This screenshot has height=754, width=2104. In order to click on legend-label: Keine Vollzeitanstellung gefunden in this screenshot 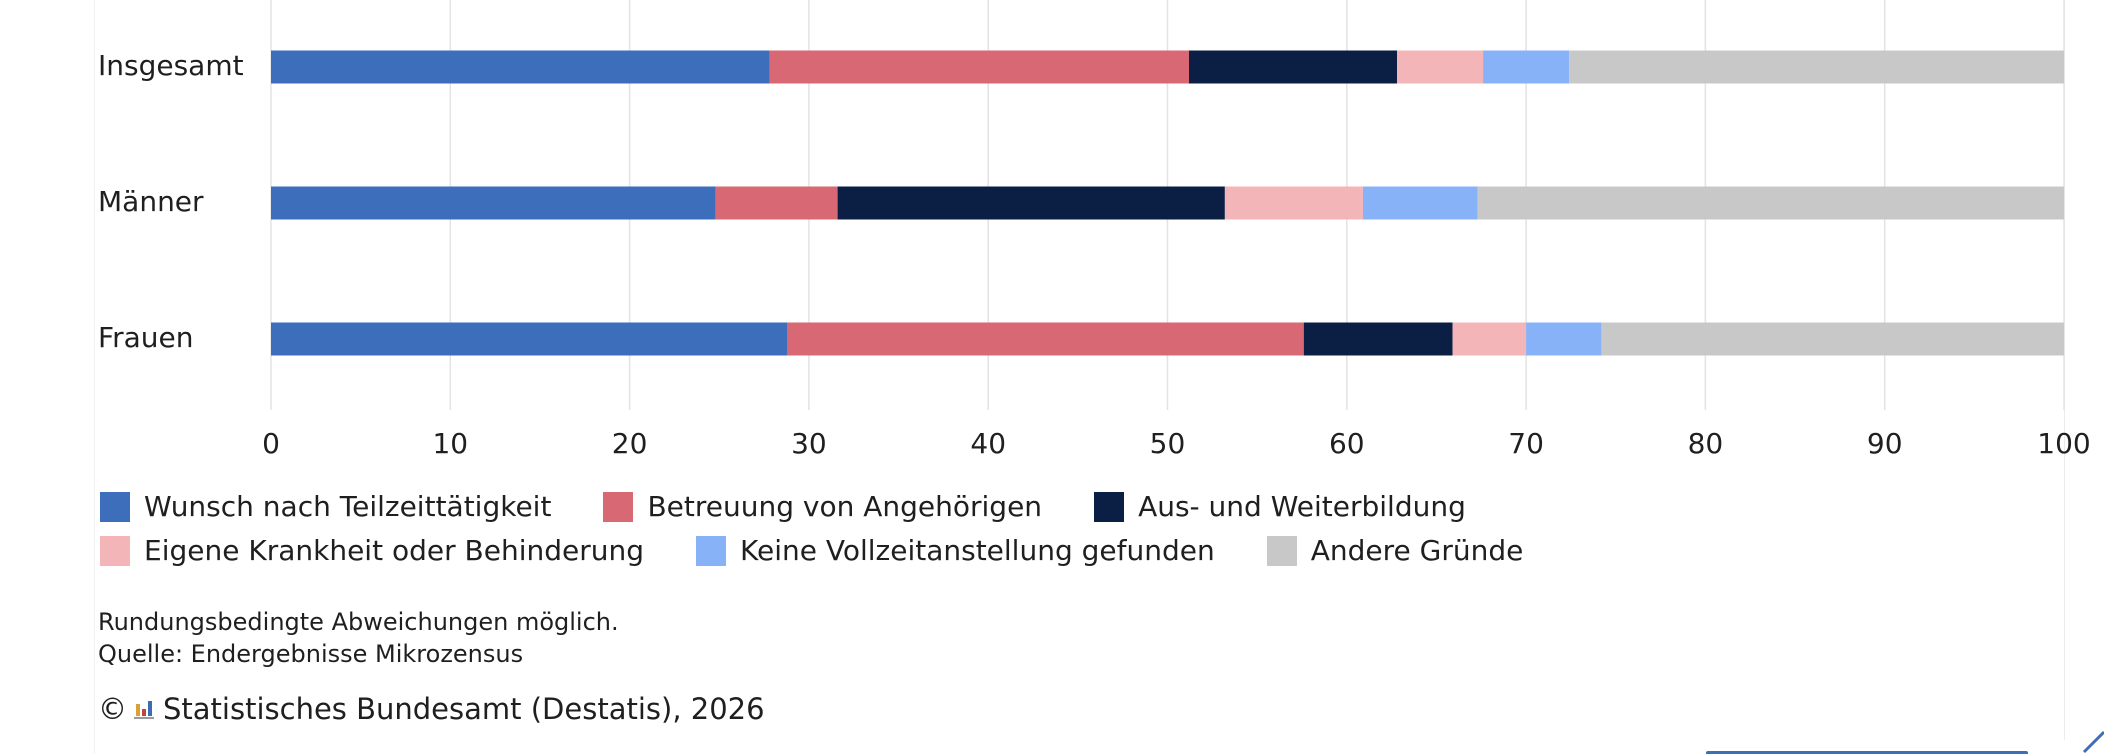, I will do `click(977, 550)`.